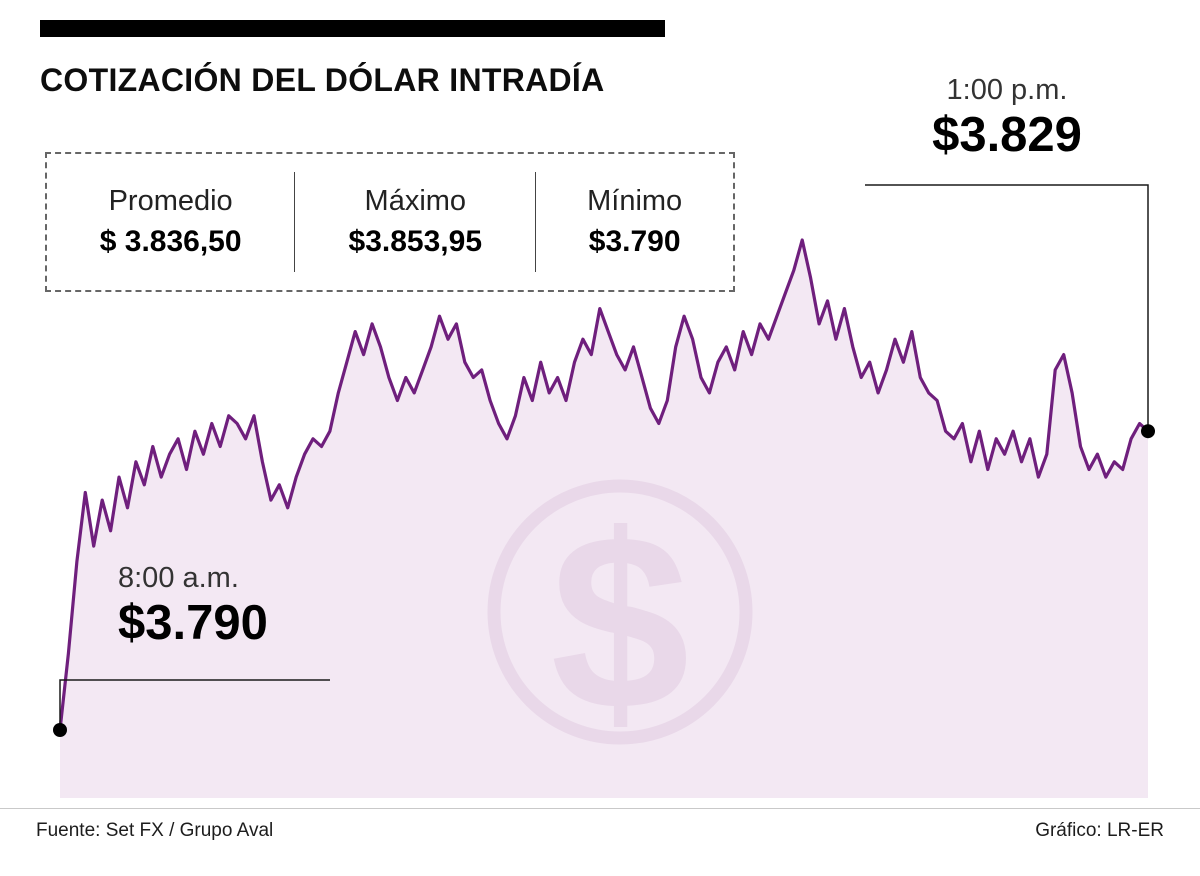  What do you see at coordinates (1148, 431) in the screenshot?
I see `end-point-dot` at bounding box center [1148, 431].